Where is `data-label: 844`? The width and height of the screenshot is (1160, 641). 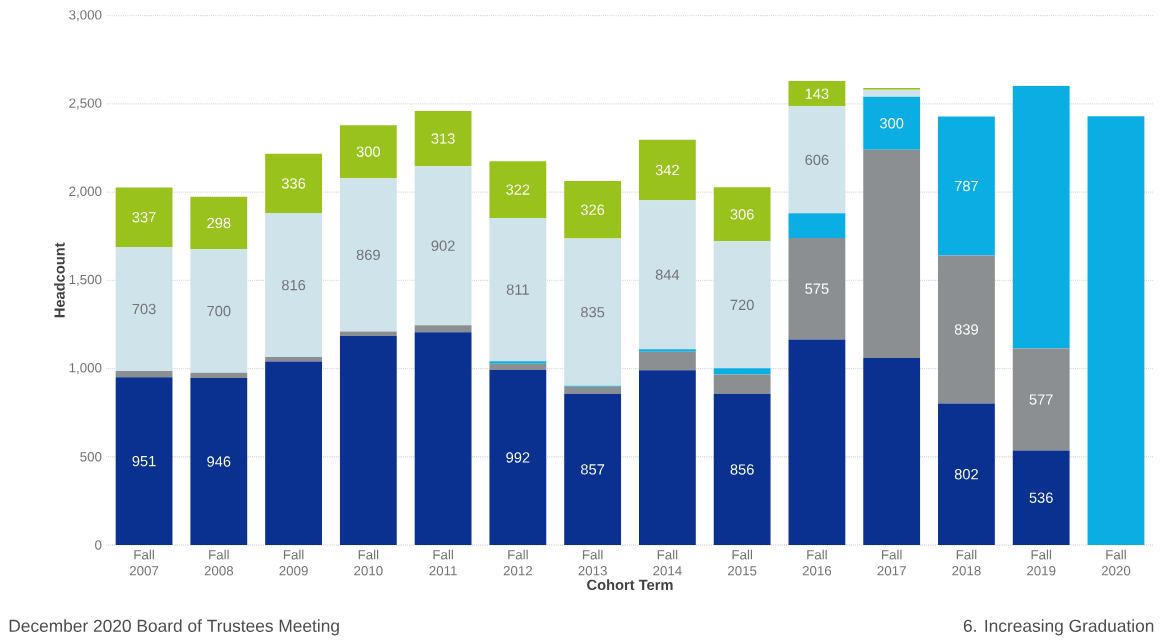 data-label: 844 is located at coordinates (667, 274).